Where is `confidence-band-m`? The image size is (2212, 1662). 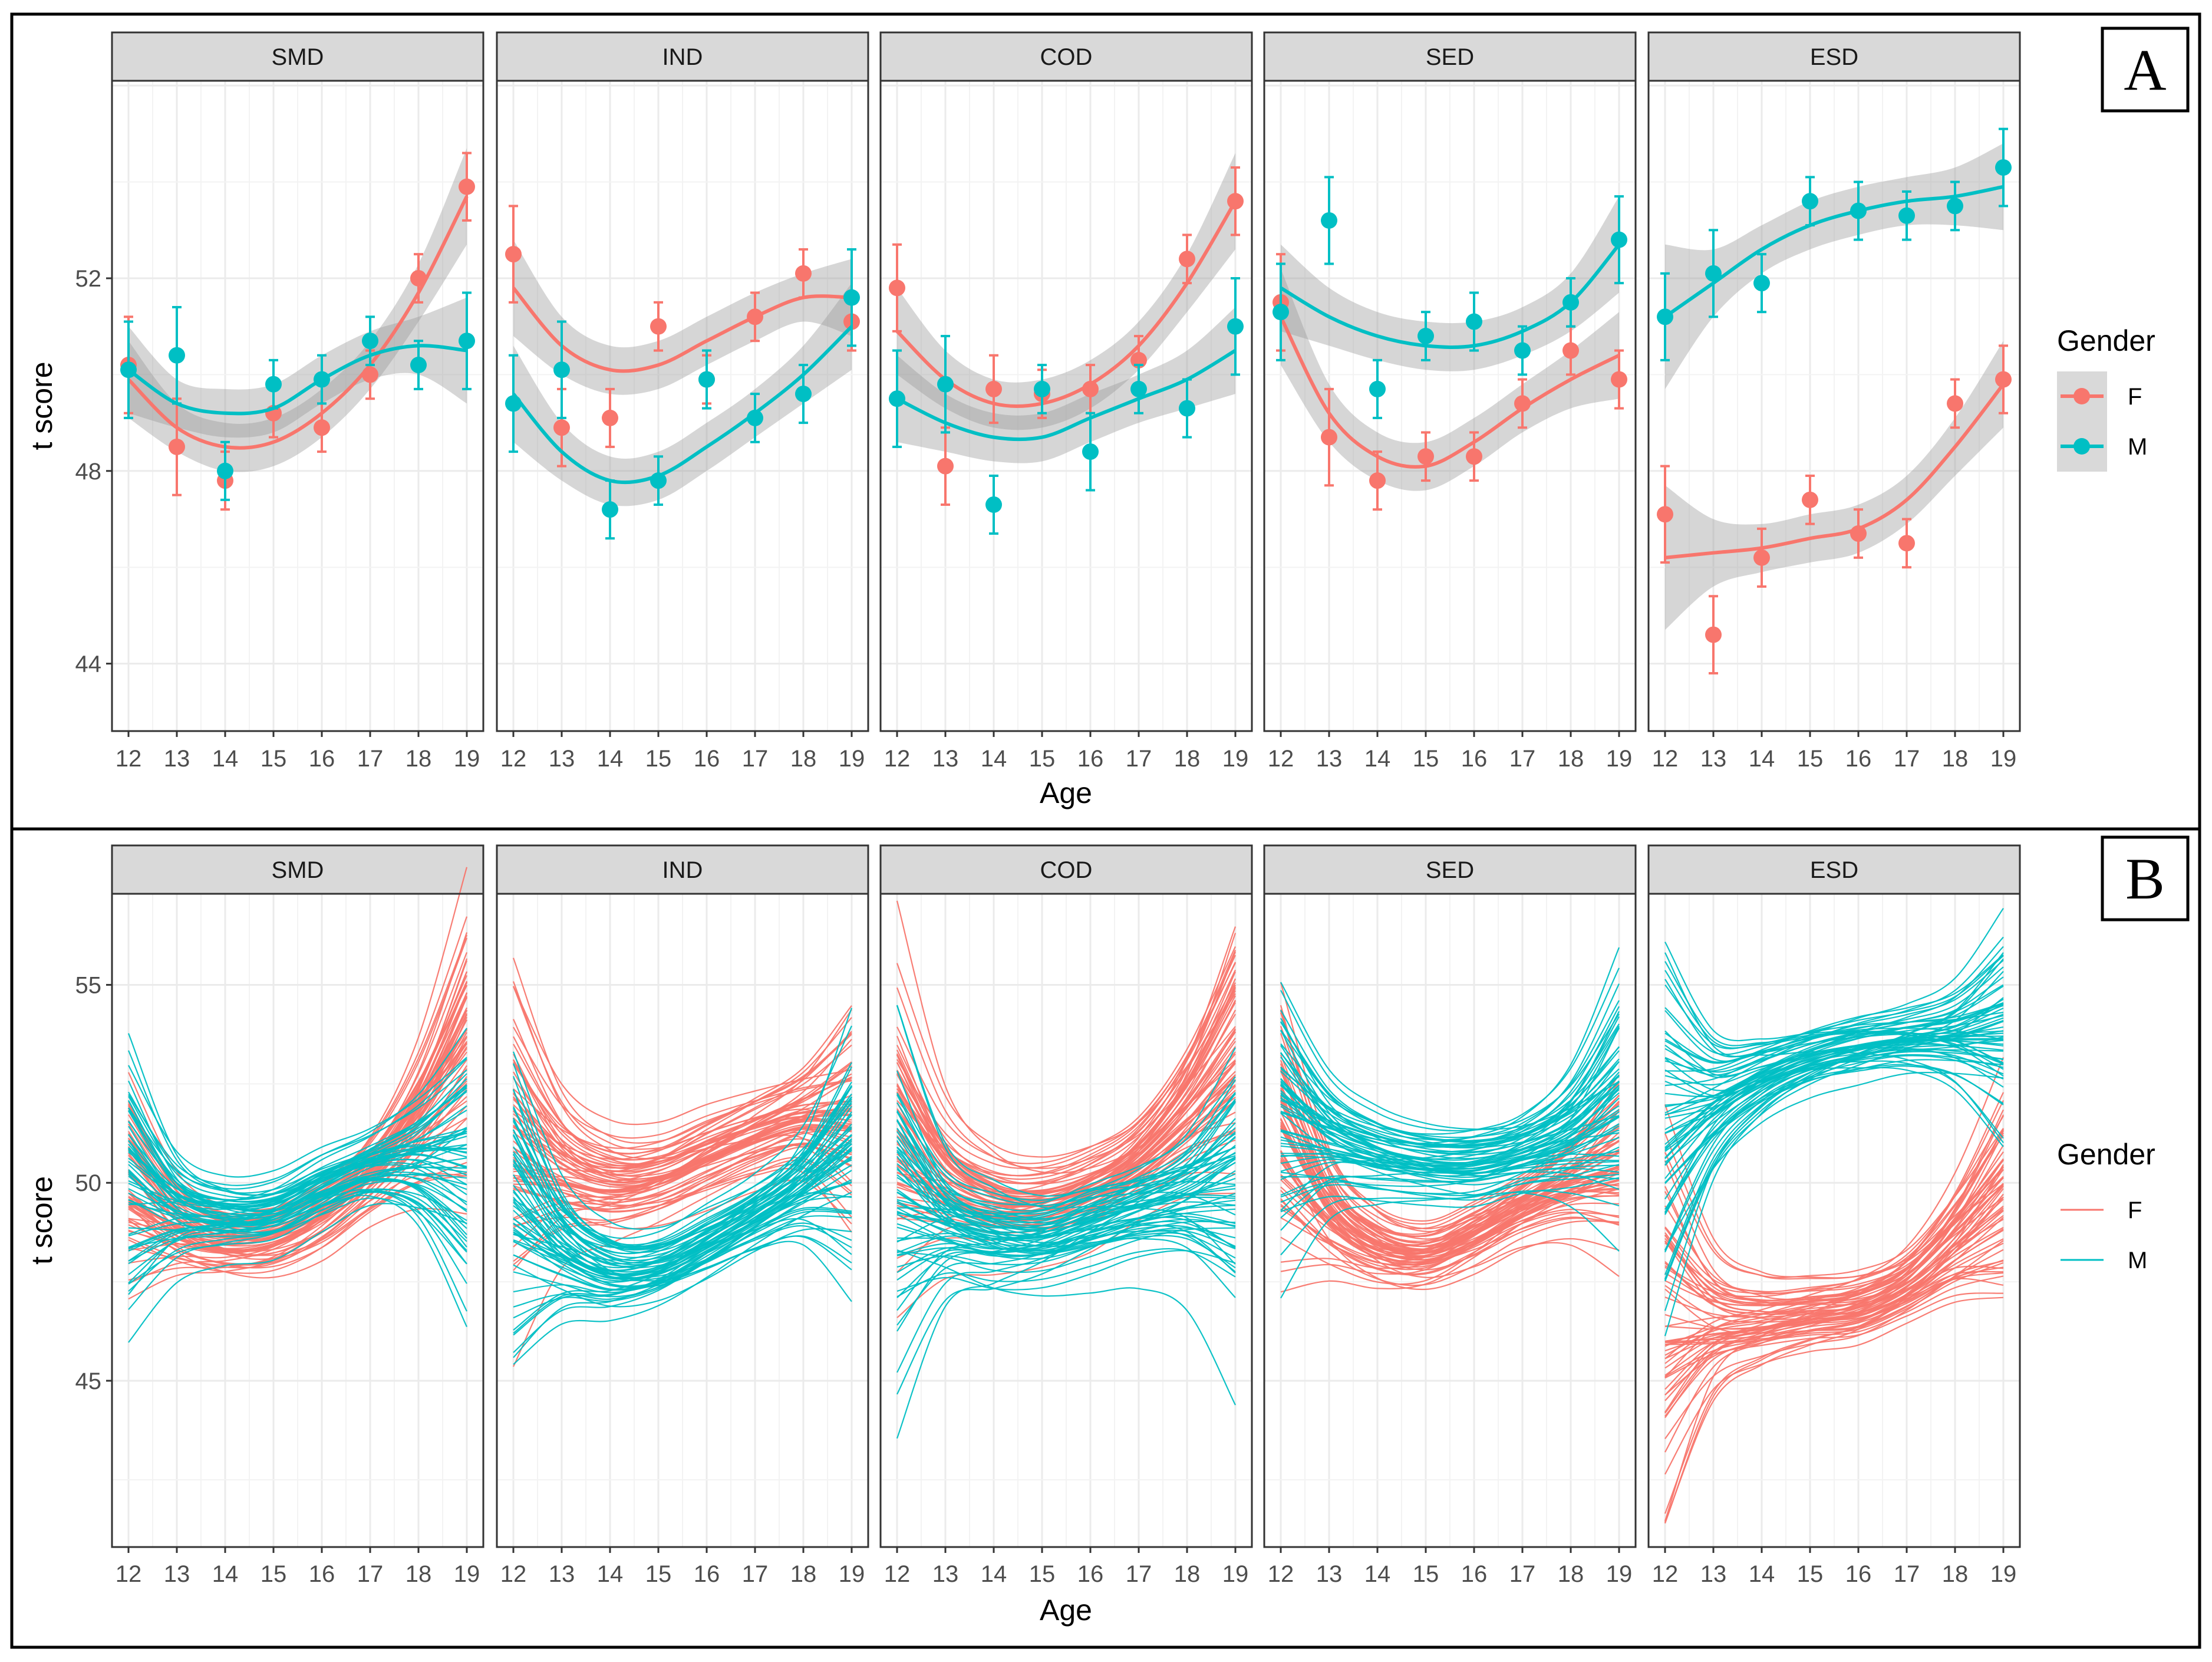 confidence-band-m is located at coordinates (1066, 385).